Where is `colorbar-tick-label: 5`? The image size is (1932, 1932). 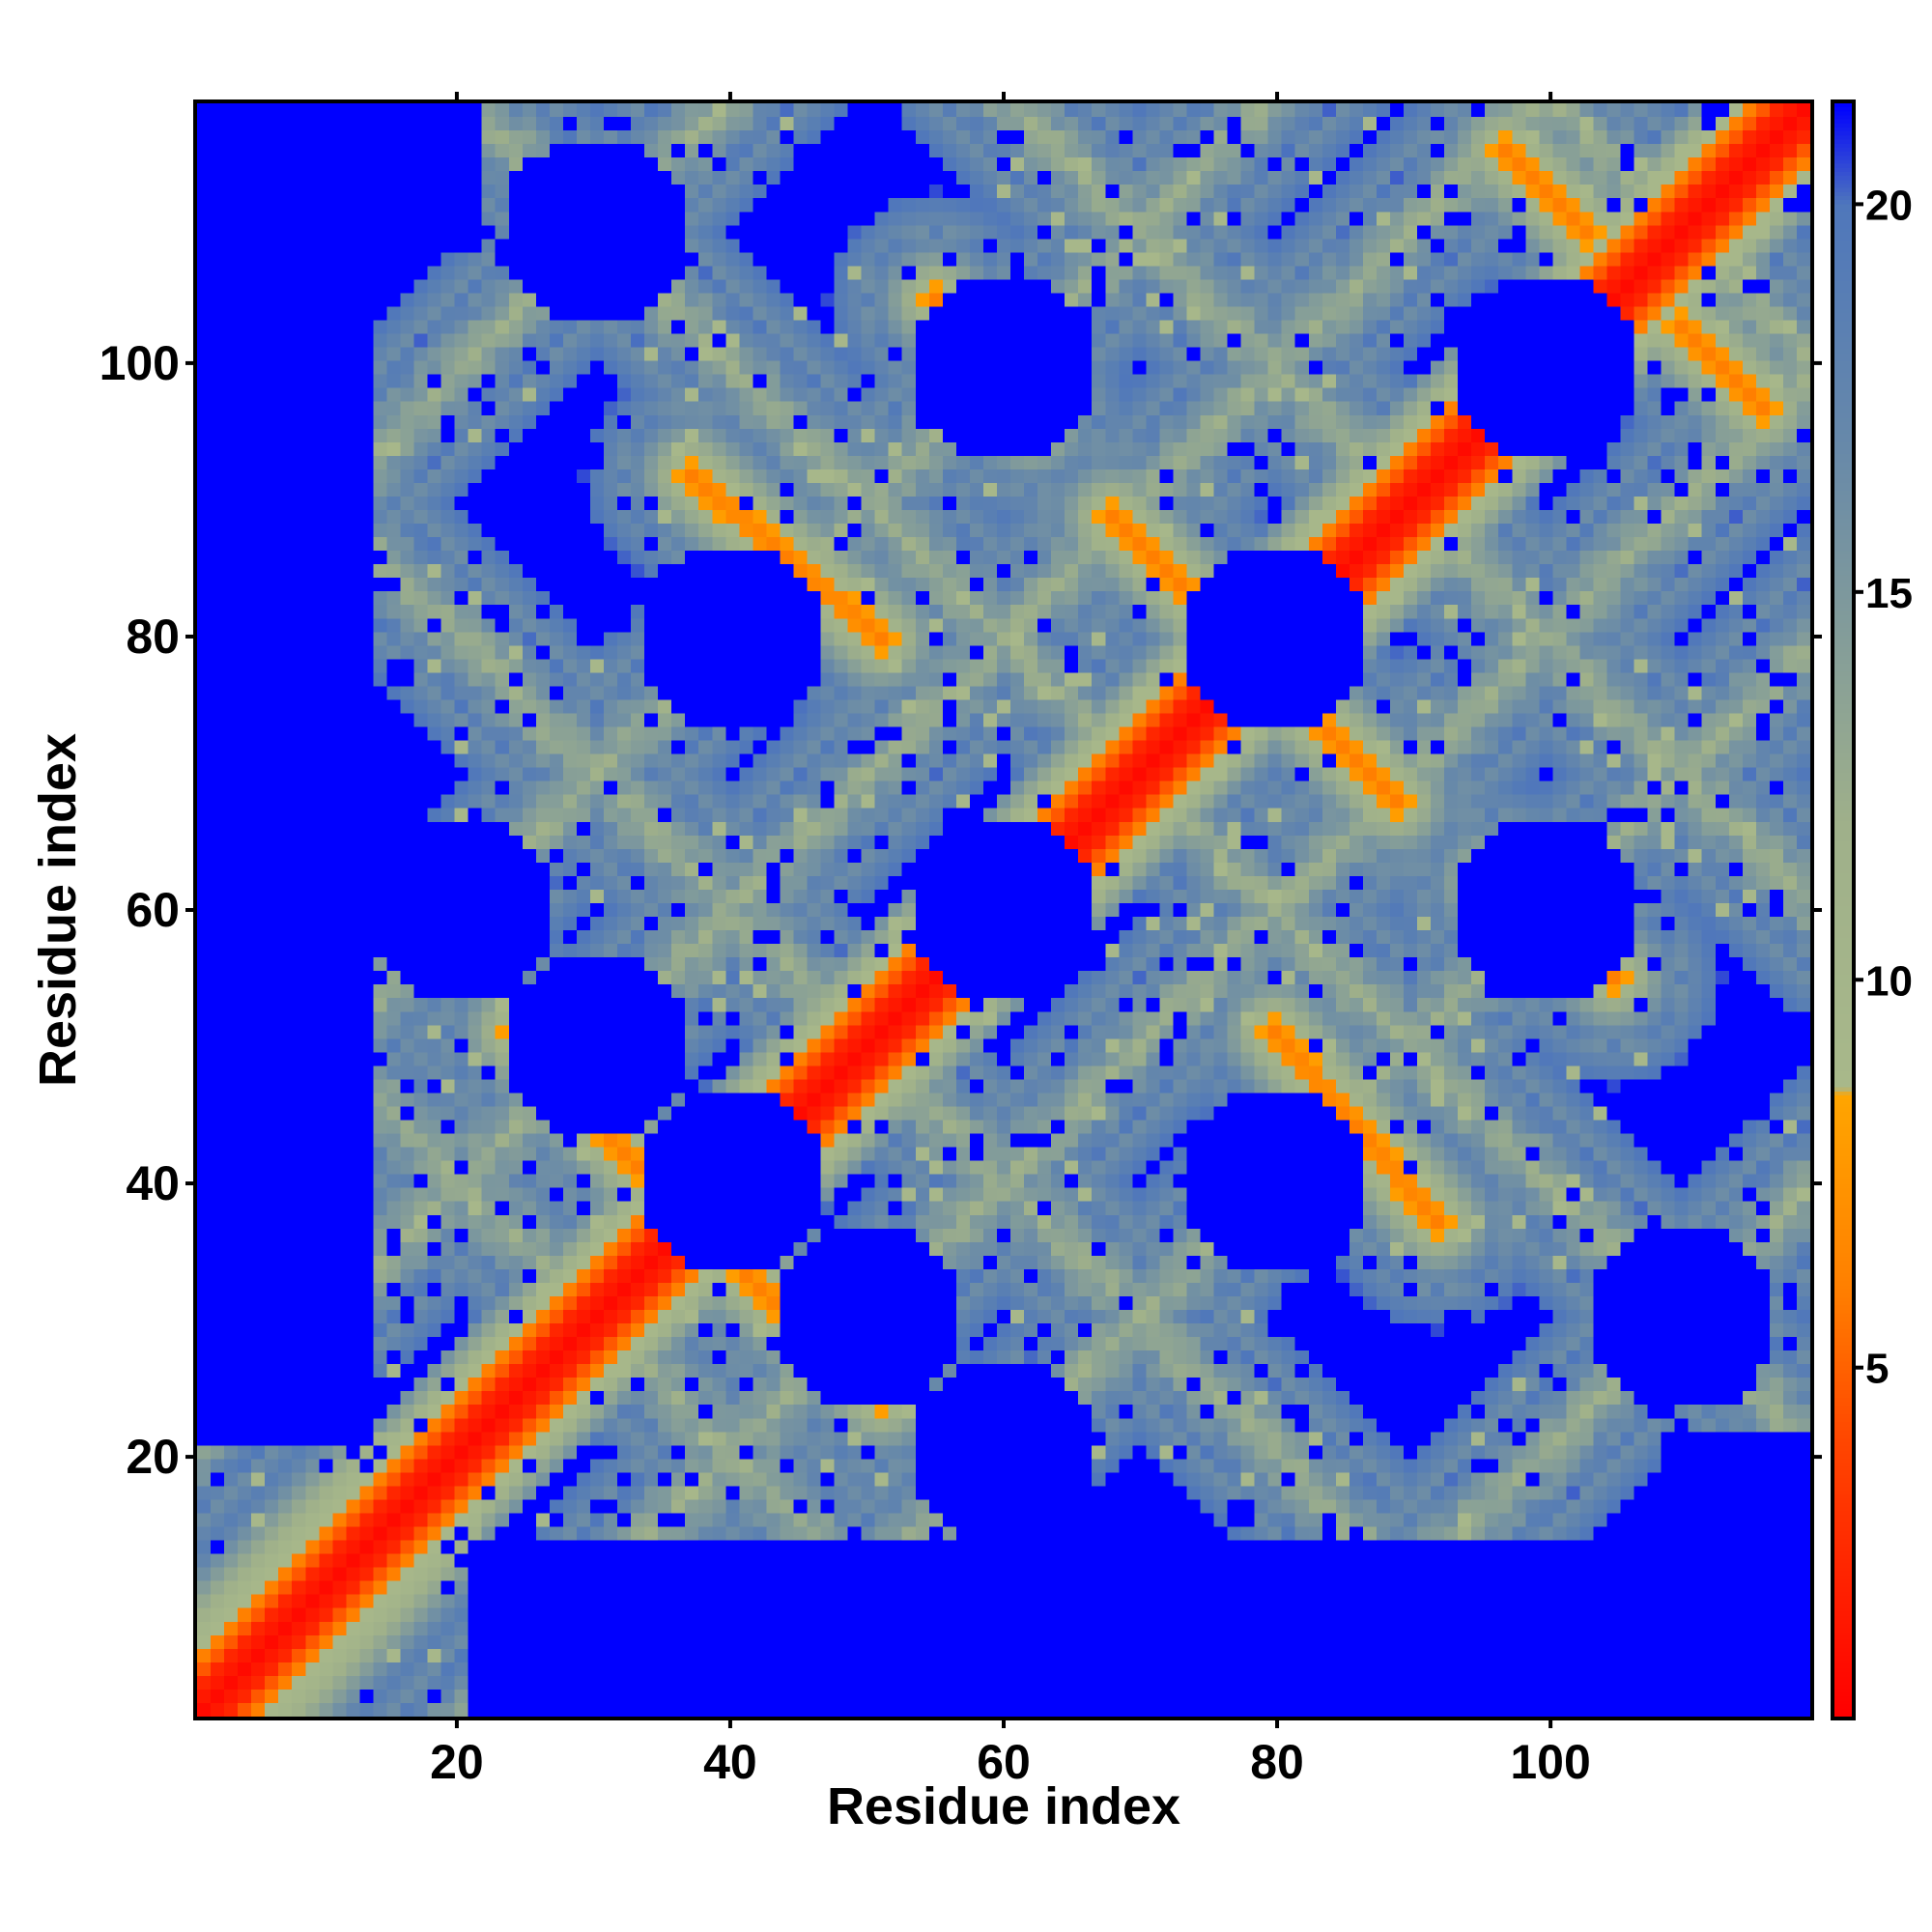 colorbar-tick-label: 5 is located at coordinates (1877, 1369).